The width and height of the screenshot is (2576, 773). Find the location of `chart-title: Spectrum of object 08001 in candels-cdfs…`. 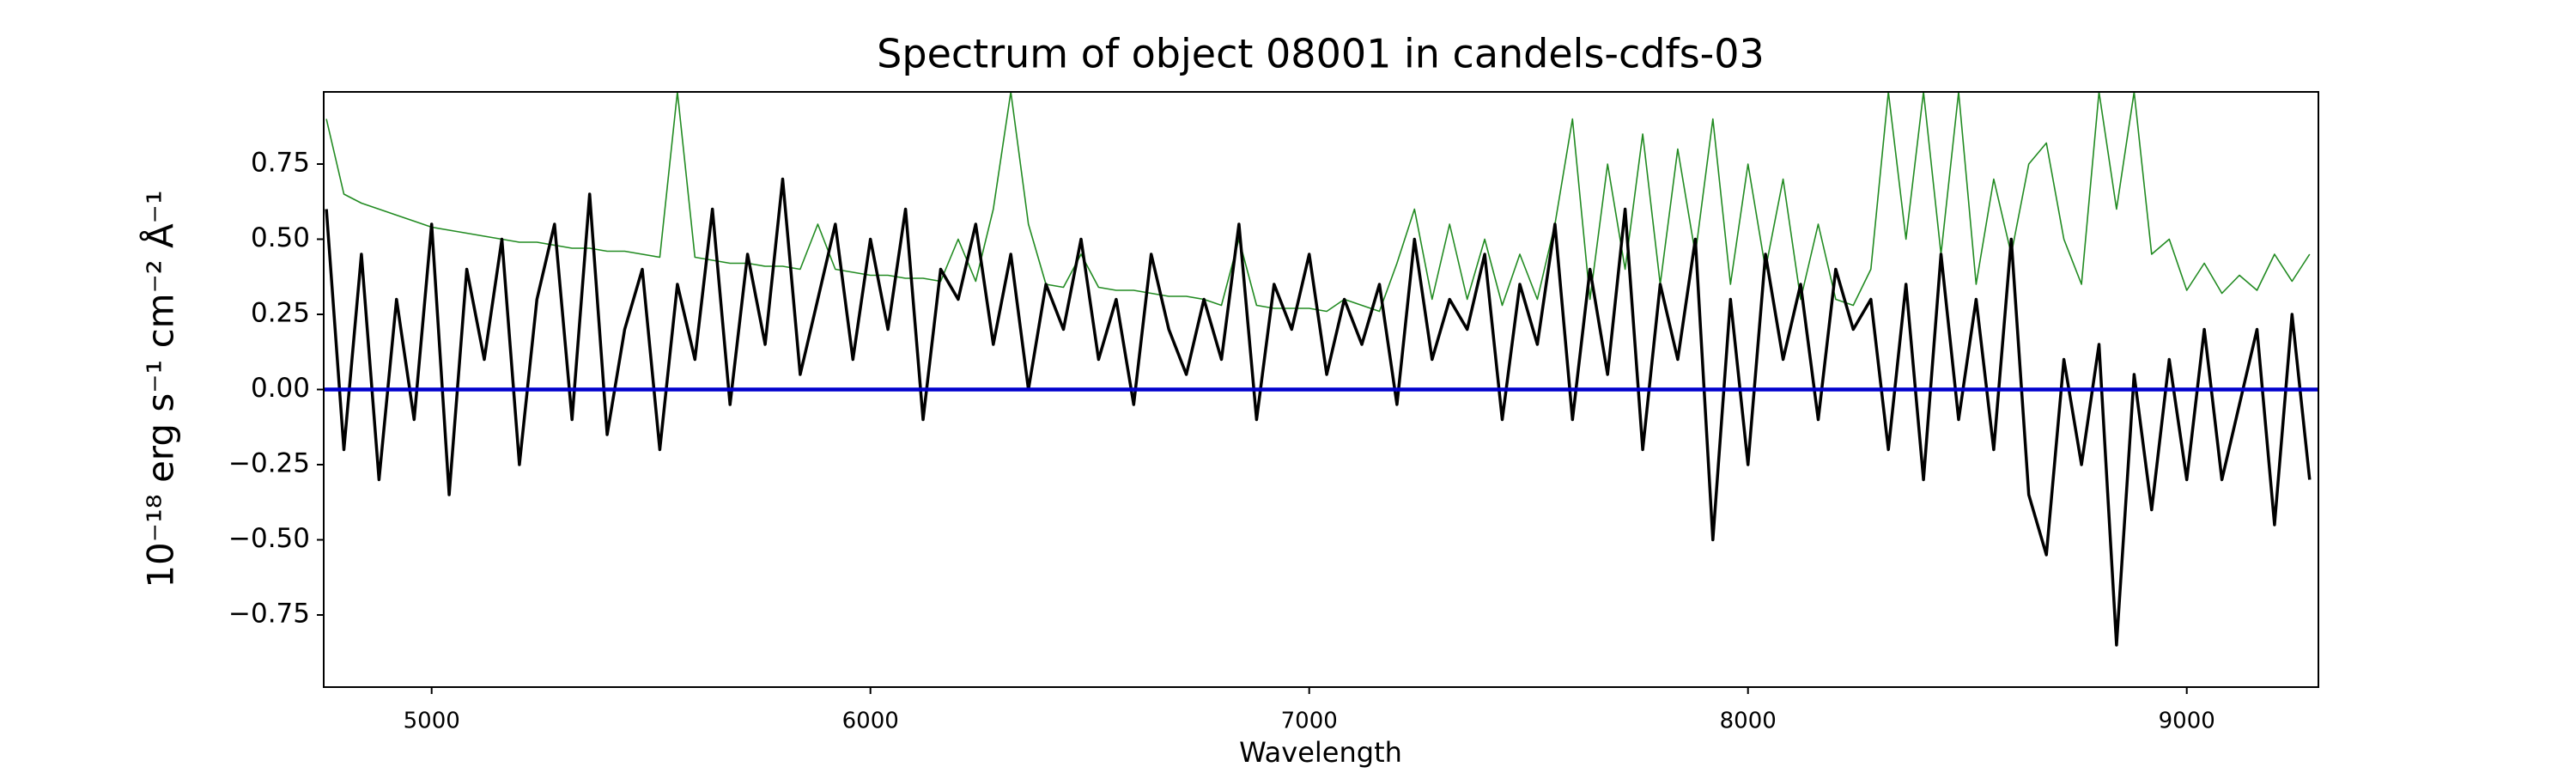

chart-title: Spectrum of object 08001 in candels-cdfs… is located at coordinates (1321, 54).